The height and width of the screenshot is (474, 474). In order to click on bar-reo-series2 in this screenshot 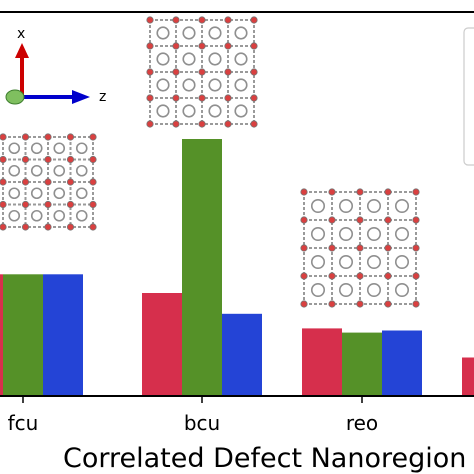, I will do `click(402, 362)`.